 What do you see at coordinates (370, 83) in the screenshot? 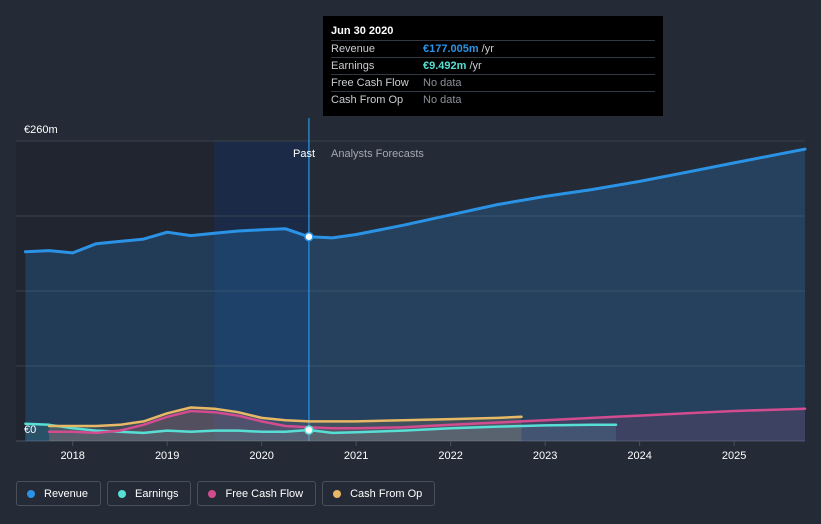
I see `tooltip-label: Free Cash Flow` at bounding box center [370, 83].